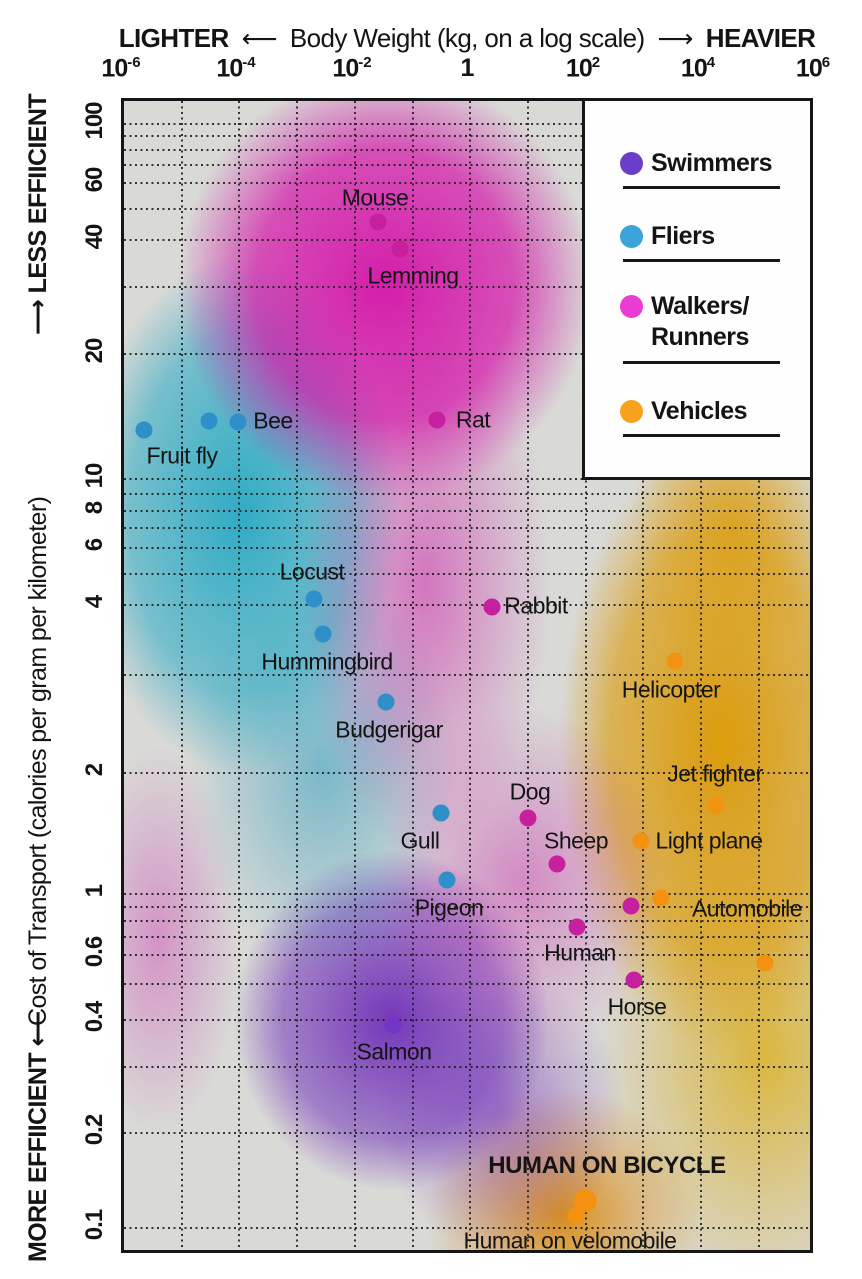  I want to click on point-label-horse: Horse, so click(637, 1006).